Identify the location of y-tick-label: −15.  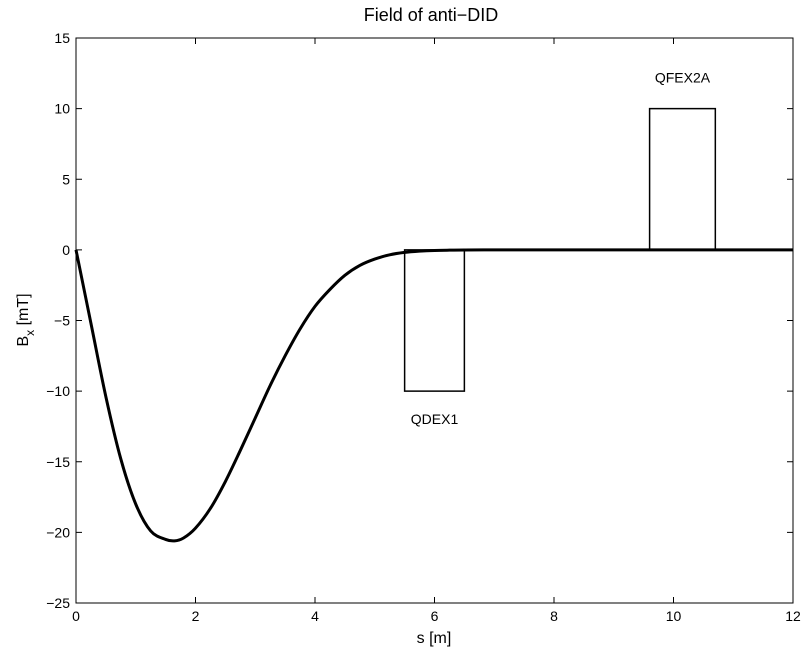
(58, 462).